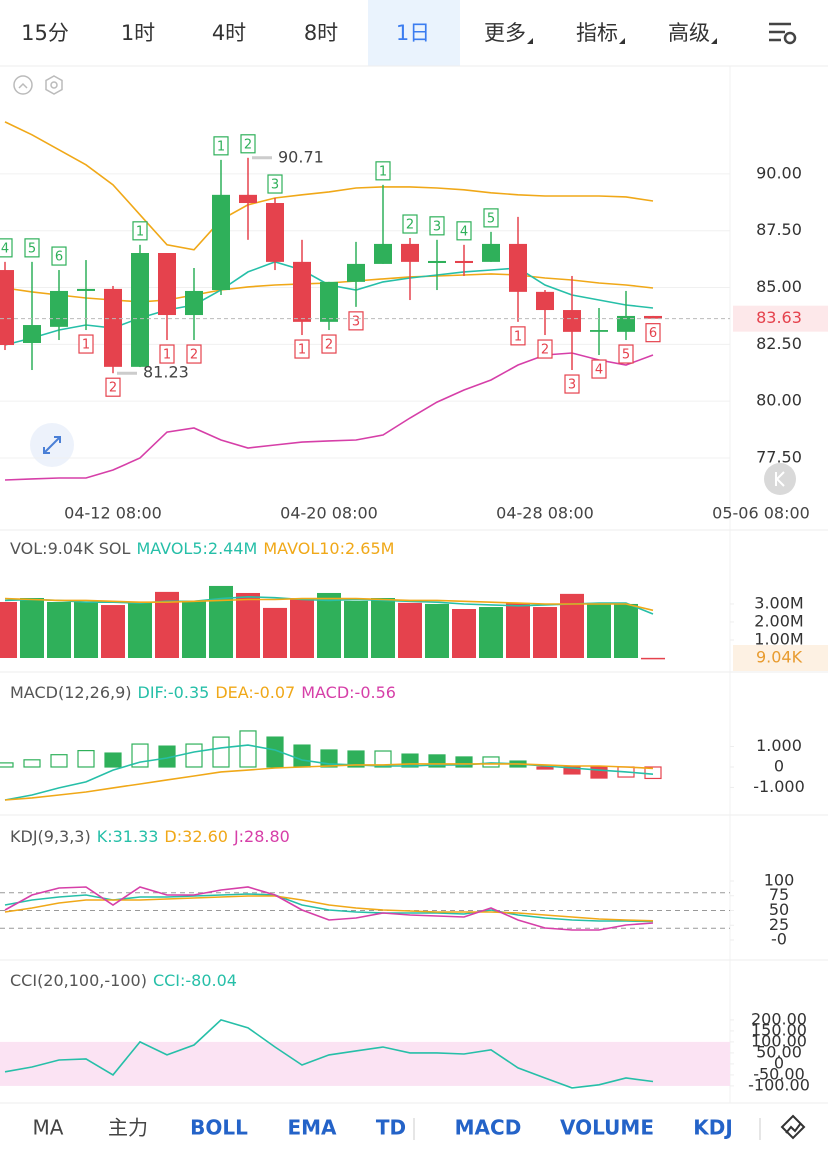 This screenshot has width=828, height=1154. I want to click on indicator-tab: VOLUME, so click(607, 1128).